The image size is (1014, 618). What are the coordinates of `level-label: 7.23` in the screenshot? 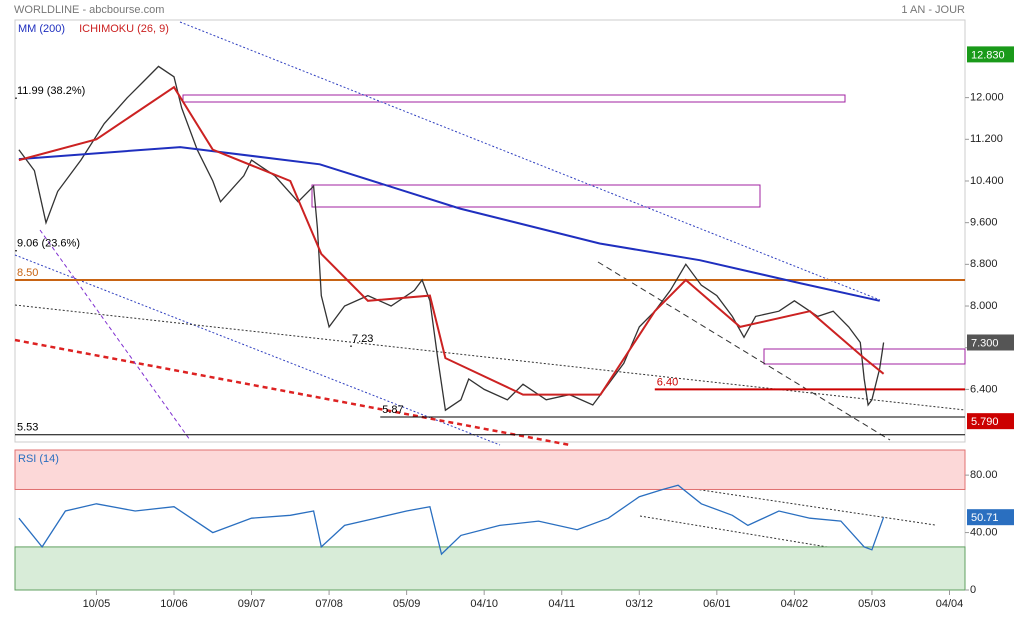 It's located at (362, 339).